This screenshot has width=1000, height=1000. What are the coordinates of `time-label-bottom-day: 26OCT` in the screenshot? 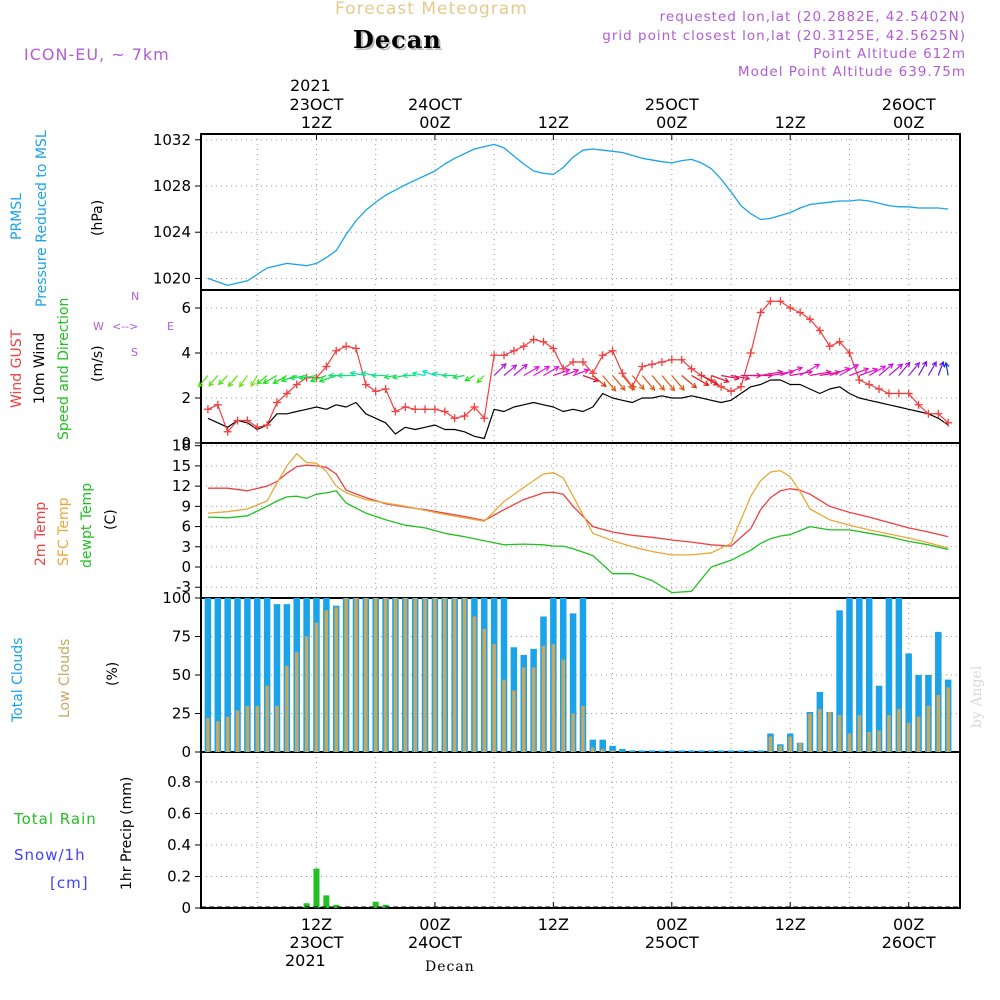 It's located at (909, 942).